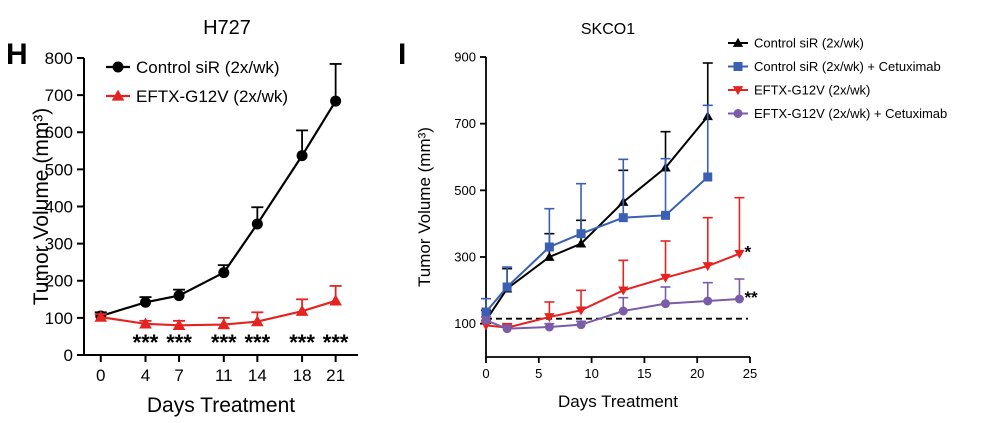  Describe the element at coordinates (750, 373) in the screenshot. I see `x-tick-label: 25` at that location.